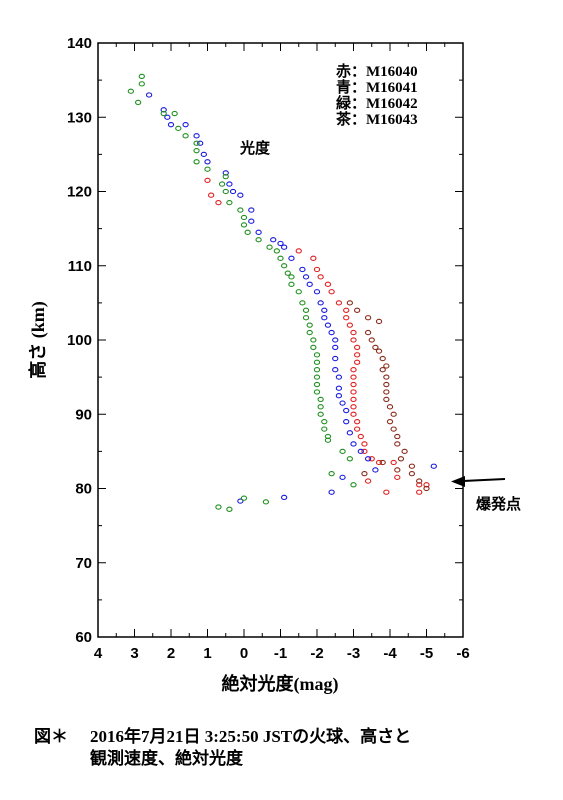 The width and height of the screenshot is (563, 800). I want to click on x-tick-labels: 4 3 2 1 0 -1 -2 -3 -4 -5 -6, so click(282, 653).